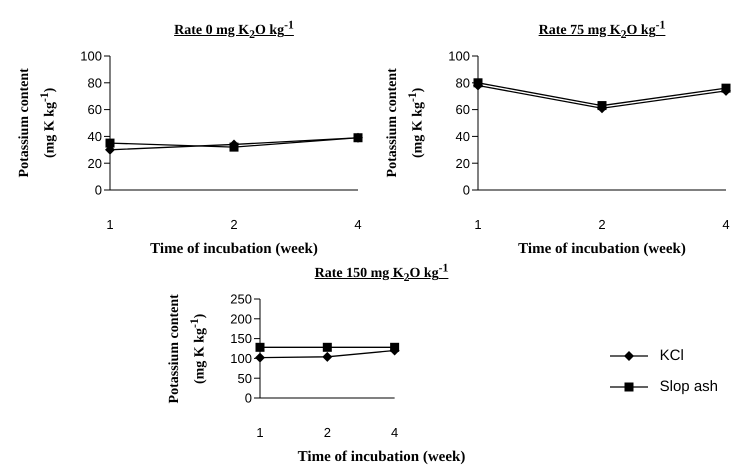  What do you see at coordinates (245, 378) in the screenshot?
I see `y-tick-label: 50` at bounding box center [245, 378].